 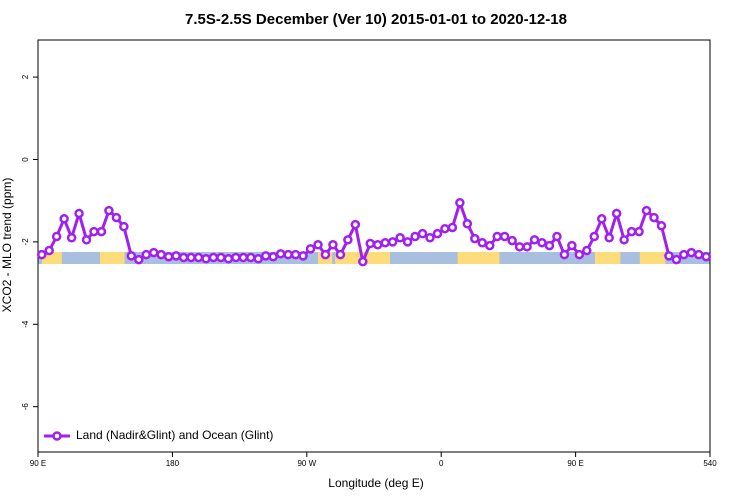 What do you see at coordinates (7, 245) in the screenshot?
I see `y-axis-label: XCO2 - MLO trend (ppm)` at bounding box center [7, 245].